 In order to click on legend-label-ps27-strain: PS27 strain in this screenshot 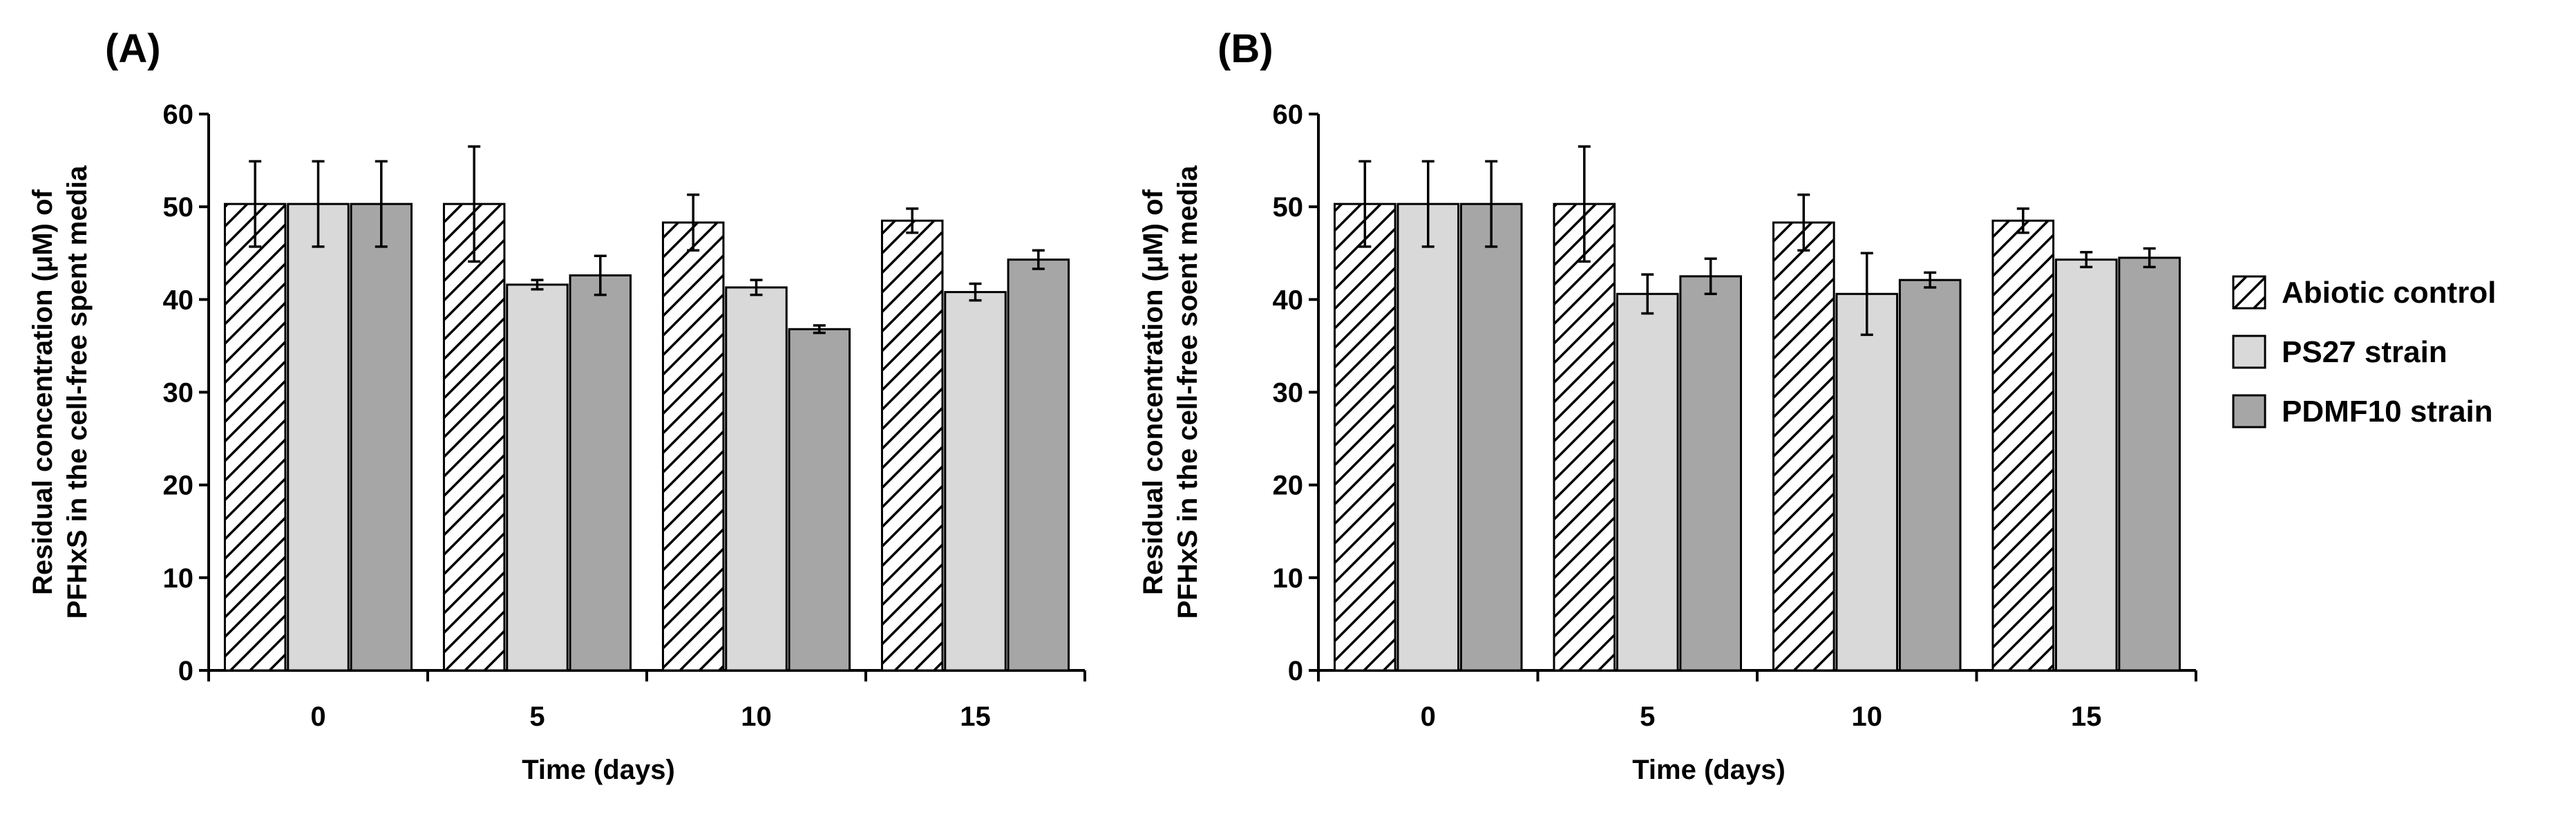, I will do `click(2364, 352)`.